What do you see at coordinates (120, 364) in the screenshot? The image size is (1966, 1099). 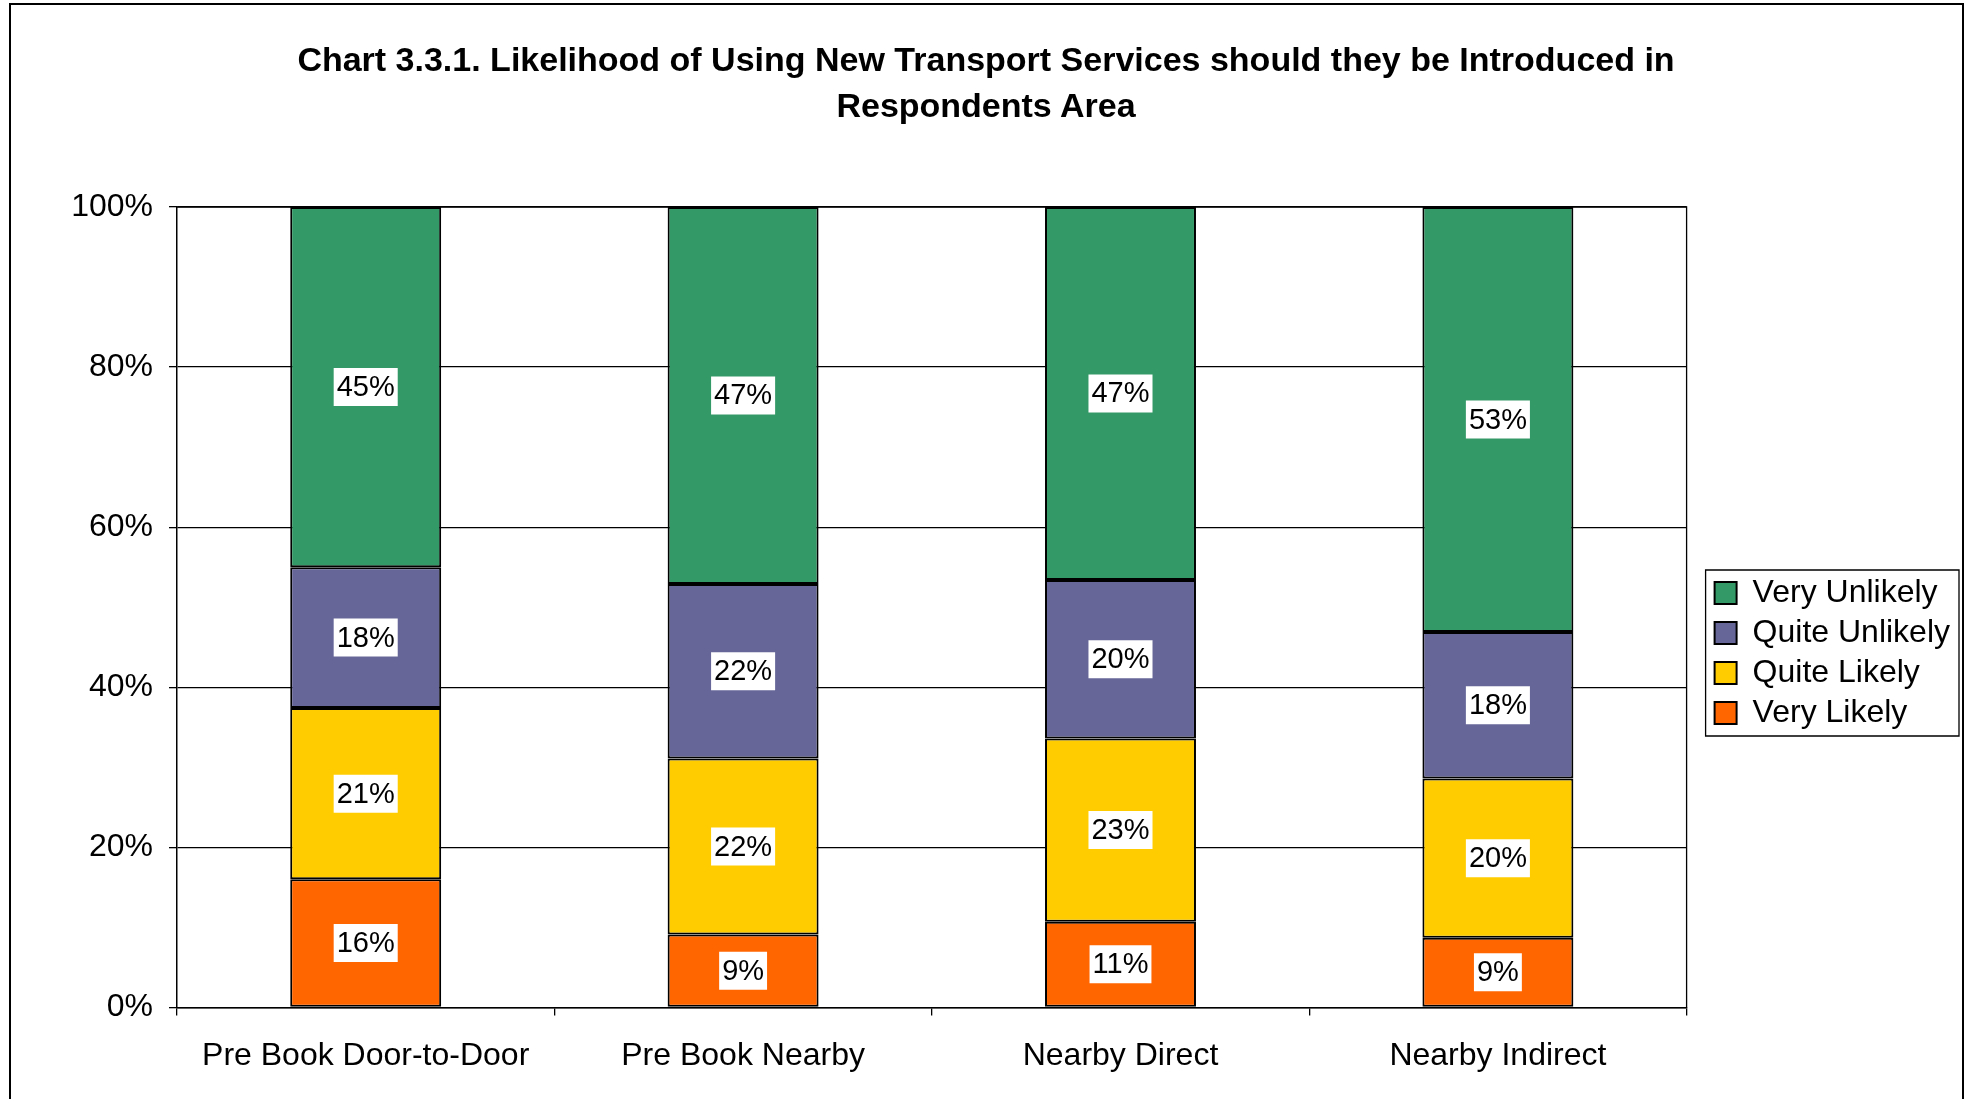 I see `y-tick-label: 80%` at bounding box center [120, 364].